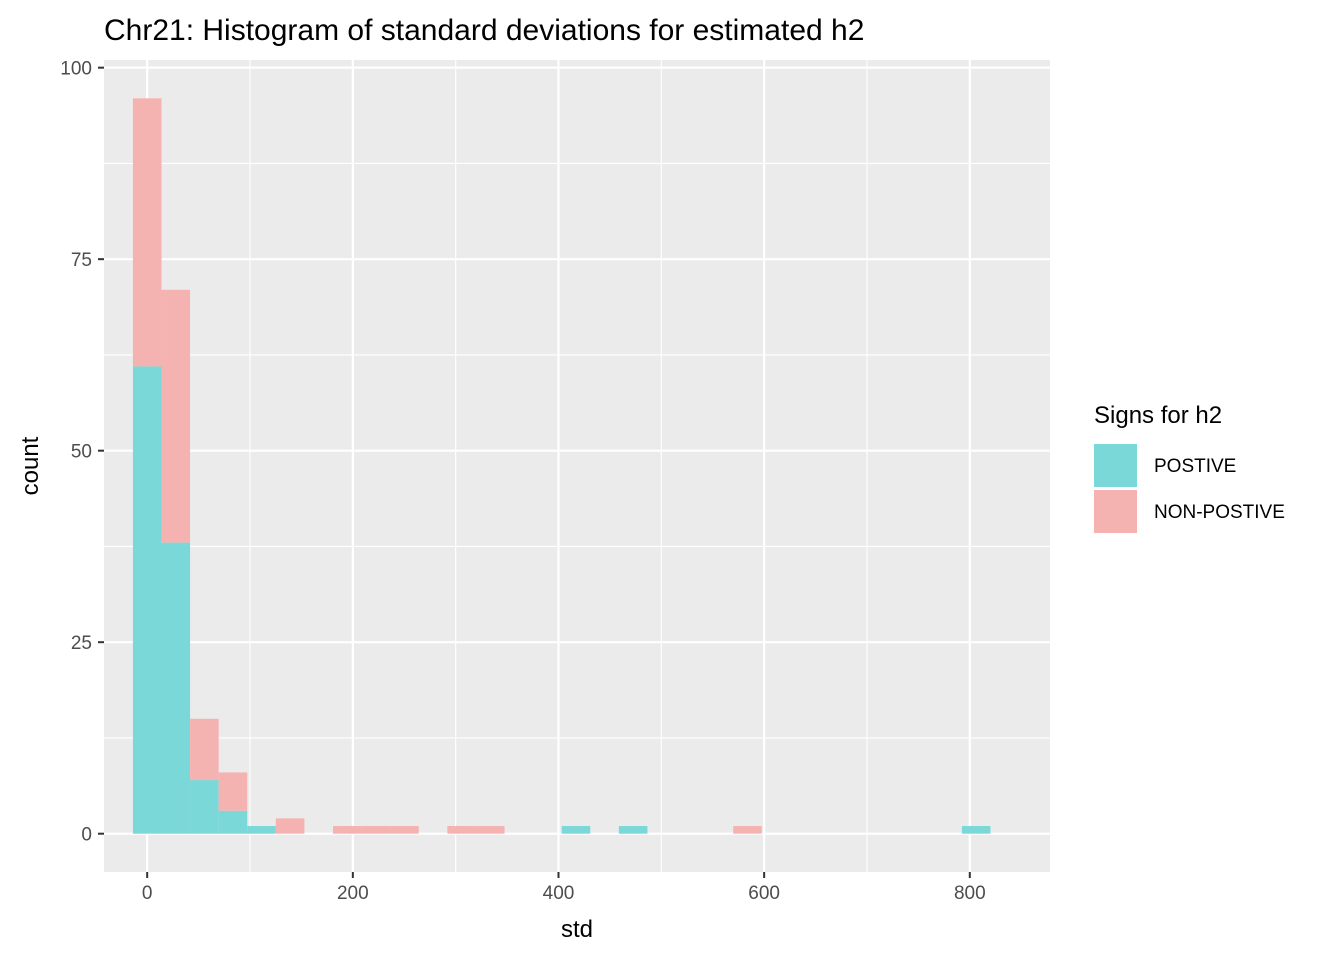  What do you see at coordinates (147, 893) in the screenshot?
I see `x-tick-label: 0` at bounding box center [147, 893].